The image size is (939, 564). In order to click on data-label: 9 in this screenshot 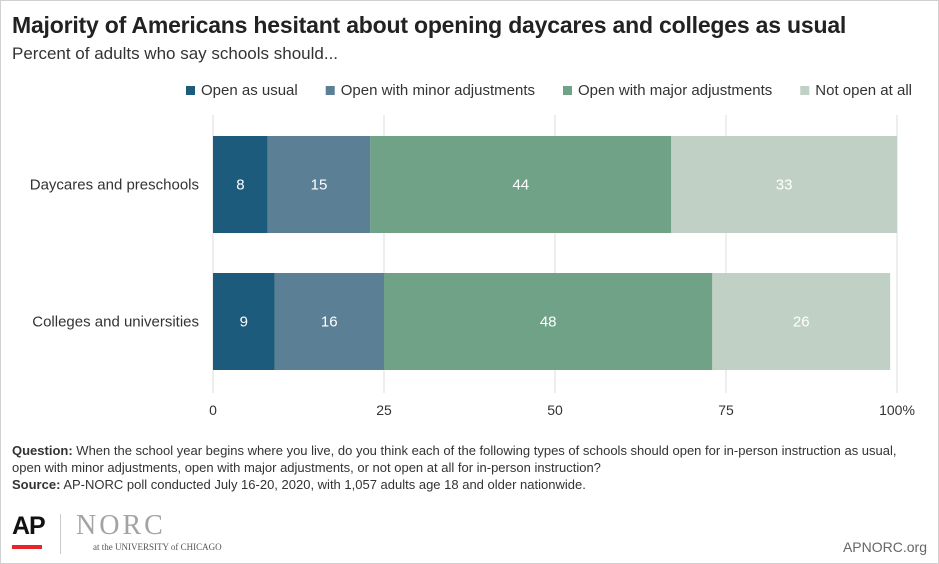, I will do `click(244, 322)`.